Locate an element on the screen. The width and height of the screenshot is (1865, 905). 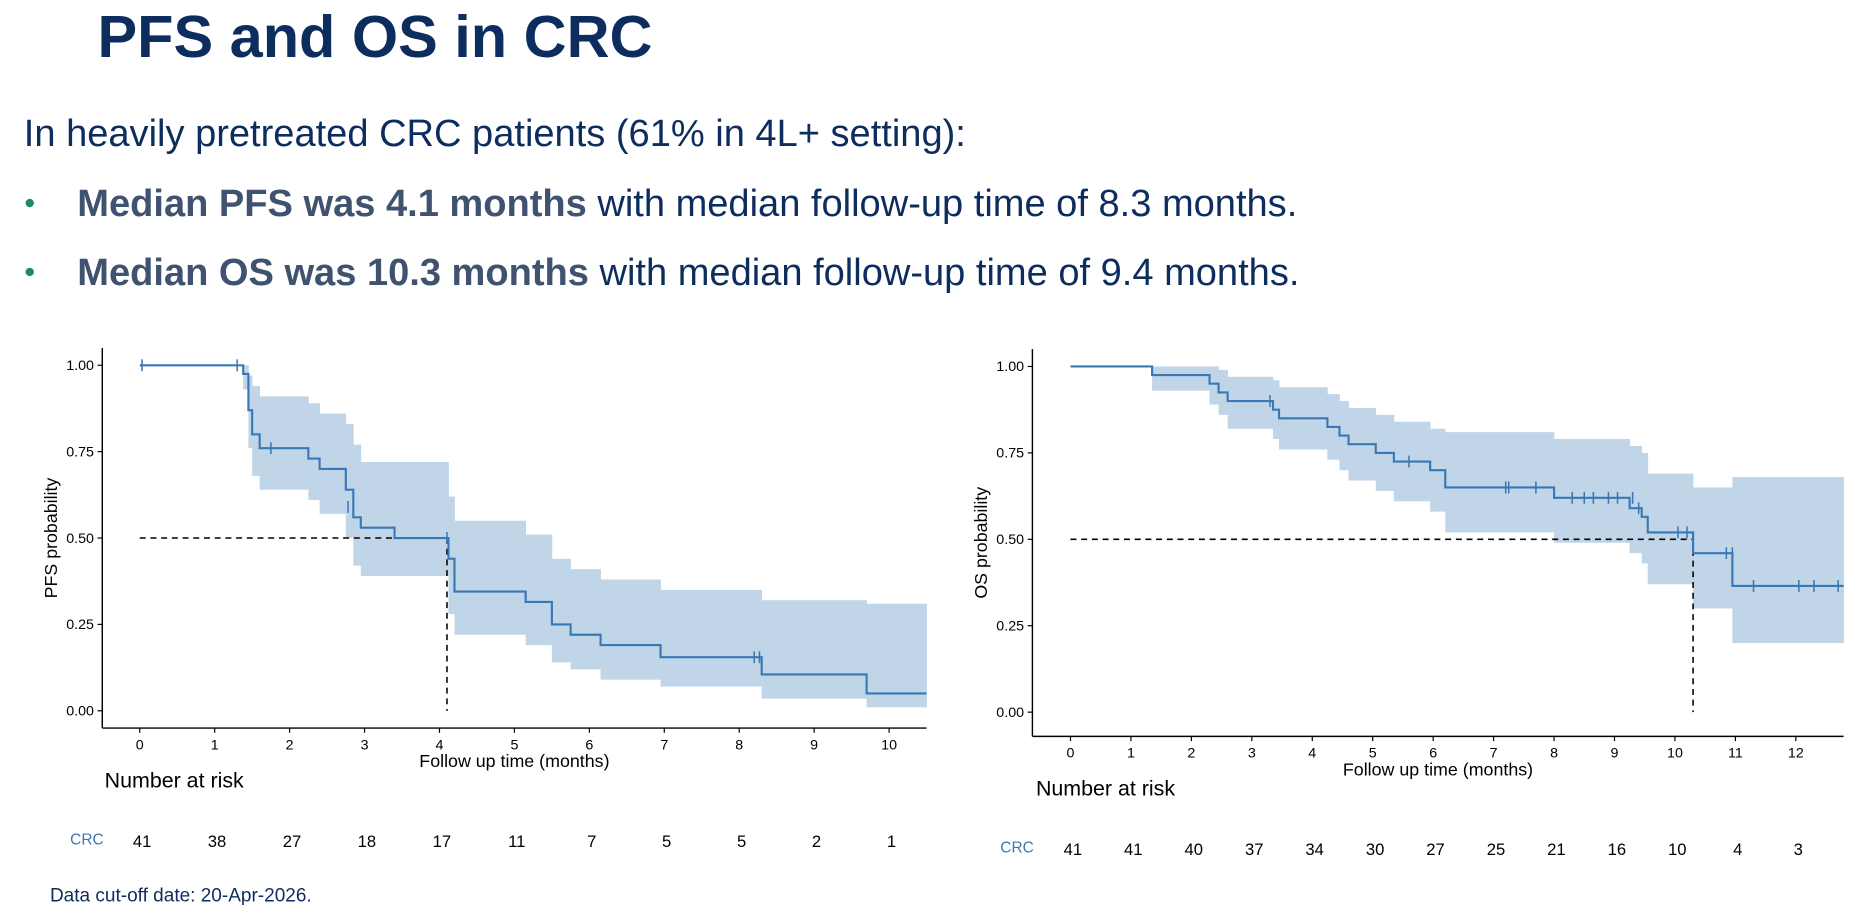
x-tick-label: 12 is located at coordinates (1796, 754).